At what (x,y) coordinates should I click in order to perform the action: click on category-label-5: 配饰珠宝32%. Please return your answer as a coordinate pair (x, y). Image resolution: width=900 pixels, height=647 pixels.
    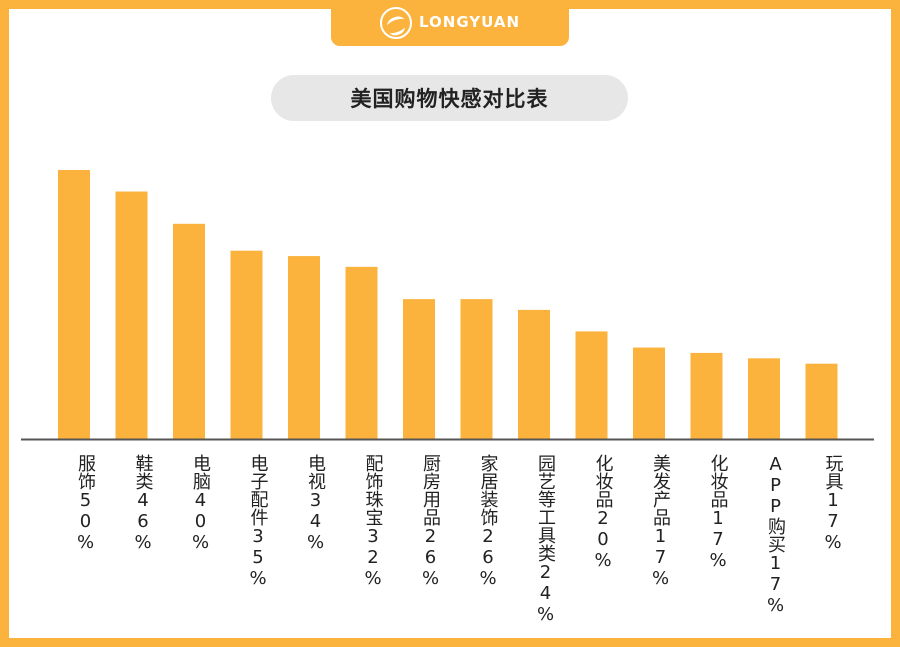
    Looking at the image, I should click on (373, 521).